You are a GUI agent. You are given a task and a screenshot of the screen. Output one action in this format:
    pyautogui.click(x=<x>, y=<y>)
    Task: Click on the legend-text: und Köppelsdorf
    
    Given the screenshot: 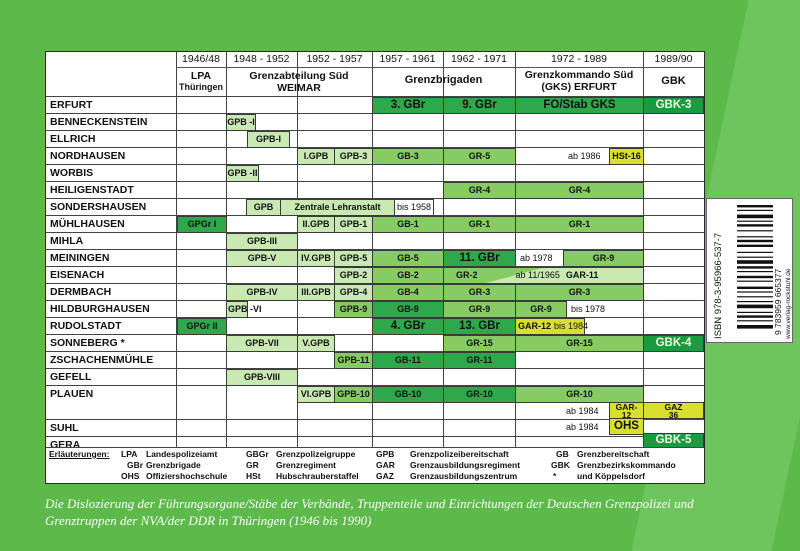 What is the action you would take?
    pyautogui.click(x=611, y=476)
    